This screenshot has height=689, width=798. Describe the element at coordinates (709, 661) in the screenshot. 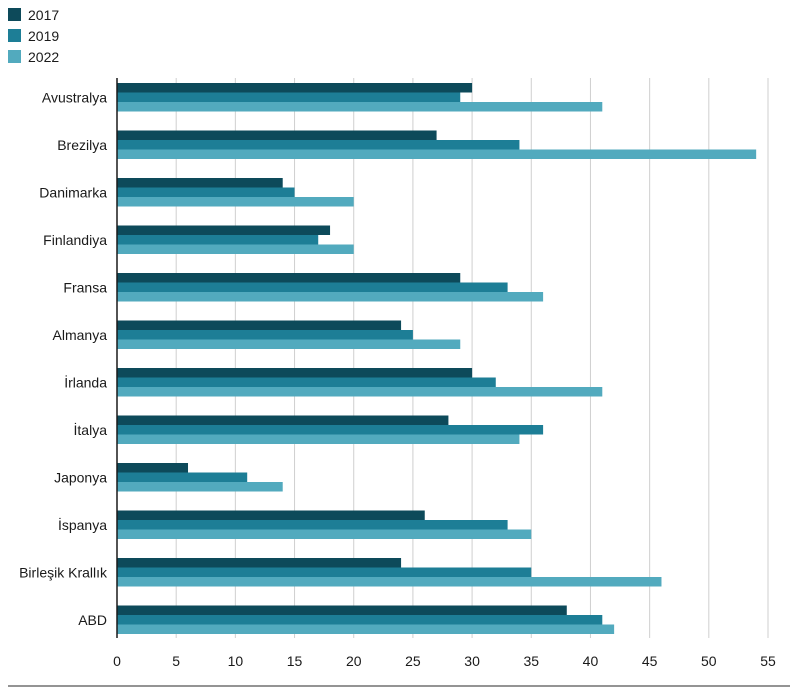

I see `x-tick-label: 50` at that location.